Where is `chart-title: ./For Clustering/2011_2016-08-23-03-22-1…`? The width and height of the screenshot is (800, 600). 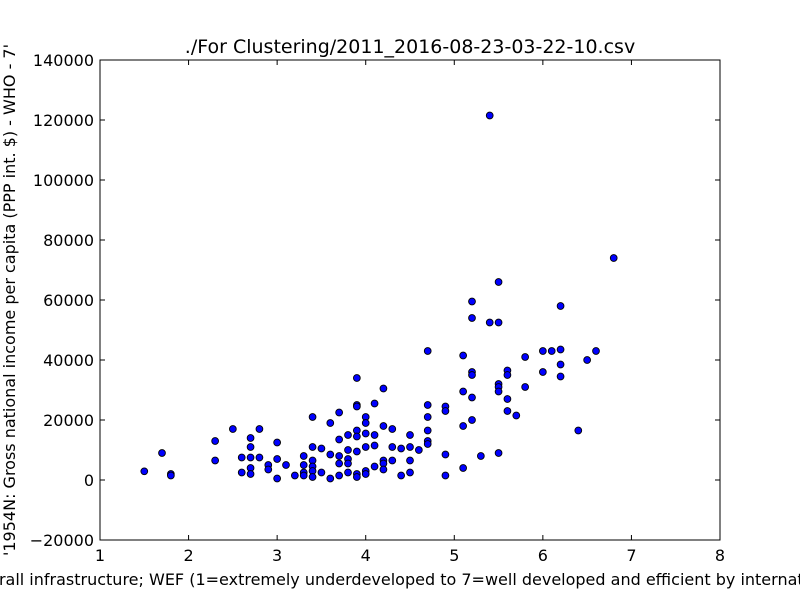 chart-title: ./For Clustering/2011_2016-08-23-03-22-1… is located at coordinates (410, 47).